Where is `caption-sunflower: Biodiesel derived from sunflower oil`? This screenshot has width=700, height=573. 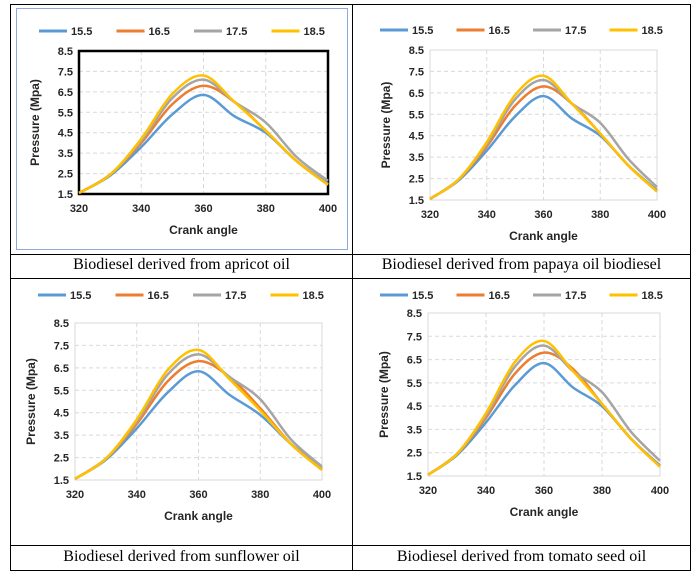 caption-sunflower: Biodiesel derived from sunflower oil is located at coordinates (181, 556).